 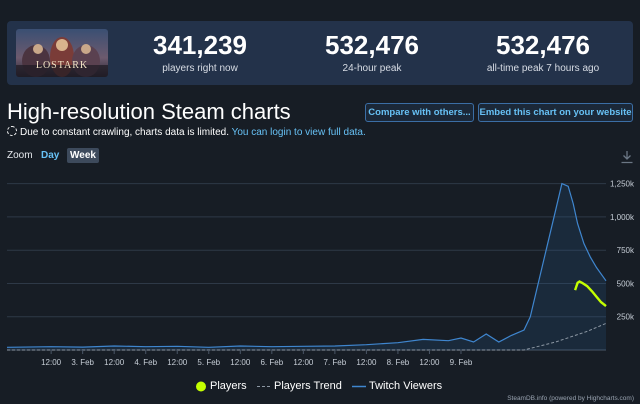 I want to click on players-line, so click(x=590, y=294).